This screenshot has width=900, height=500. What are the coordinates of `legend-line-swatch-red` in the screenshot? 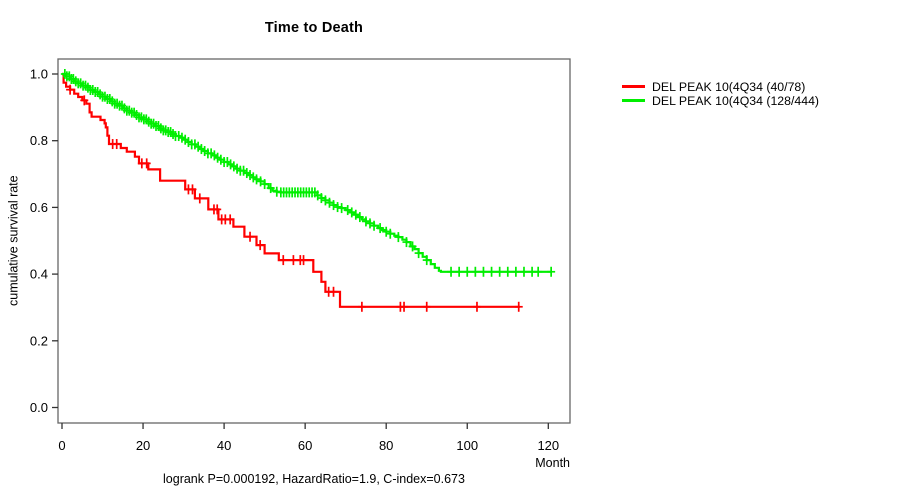 It's located at (633, 86).